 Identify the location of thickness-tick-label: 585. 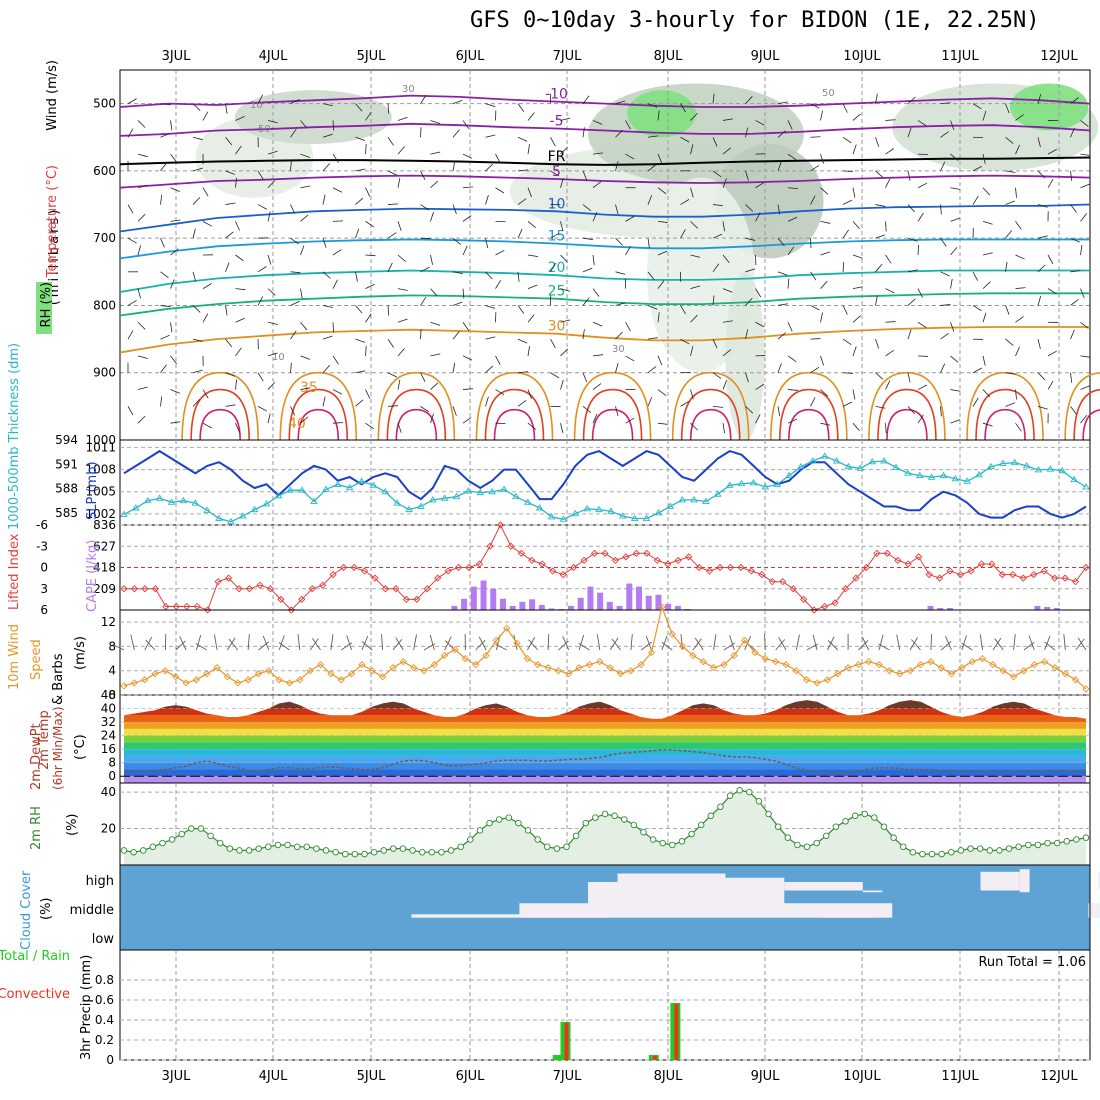
(66, 513).